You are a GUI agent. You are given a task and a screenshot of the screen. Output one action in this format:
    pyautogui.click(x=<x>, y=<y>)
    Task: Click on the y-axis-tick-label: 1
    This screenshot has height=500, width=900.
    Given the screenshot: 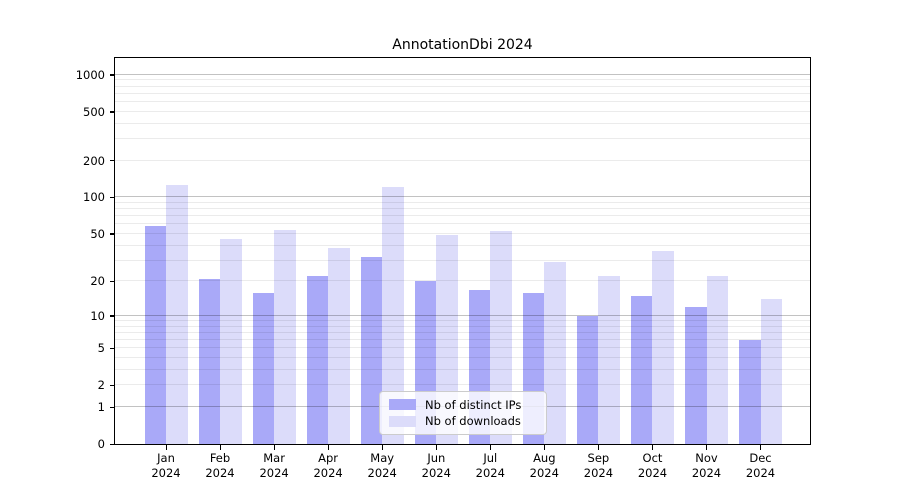 What is the action you would take?
    pyautogui.click(x=101, y=407)
    